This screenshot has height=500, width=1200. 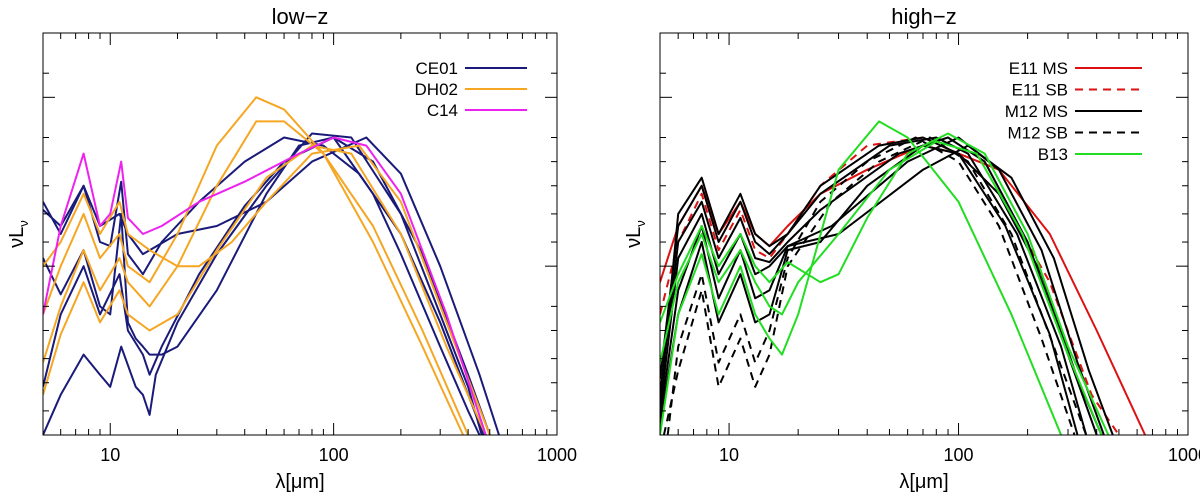 What do you see at coordinates (1040, 90) in the screenshot?
I see `legend-label: E11 SB` at bounding box center [1040, 90].